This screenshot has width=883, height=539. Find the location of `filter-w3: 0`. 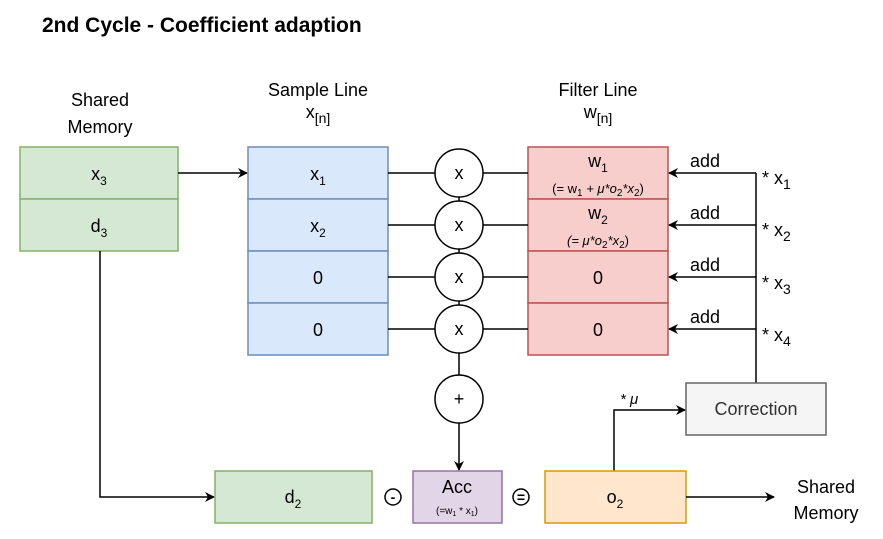

filter-w3: 0 is located at coordinates (598, 278).